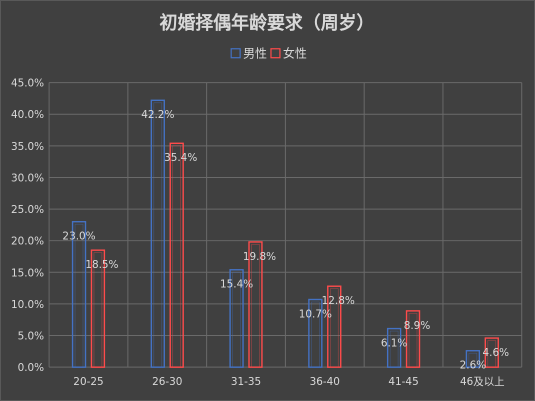 The height and width of the screenshot is (401, 535). Describe the element at coordinates (88, 382) in the screenshot. I see `x-tick-label: 20-25` at that location.